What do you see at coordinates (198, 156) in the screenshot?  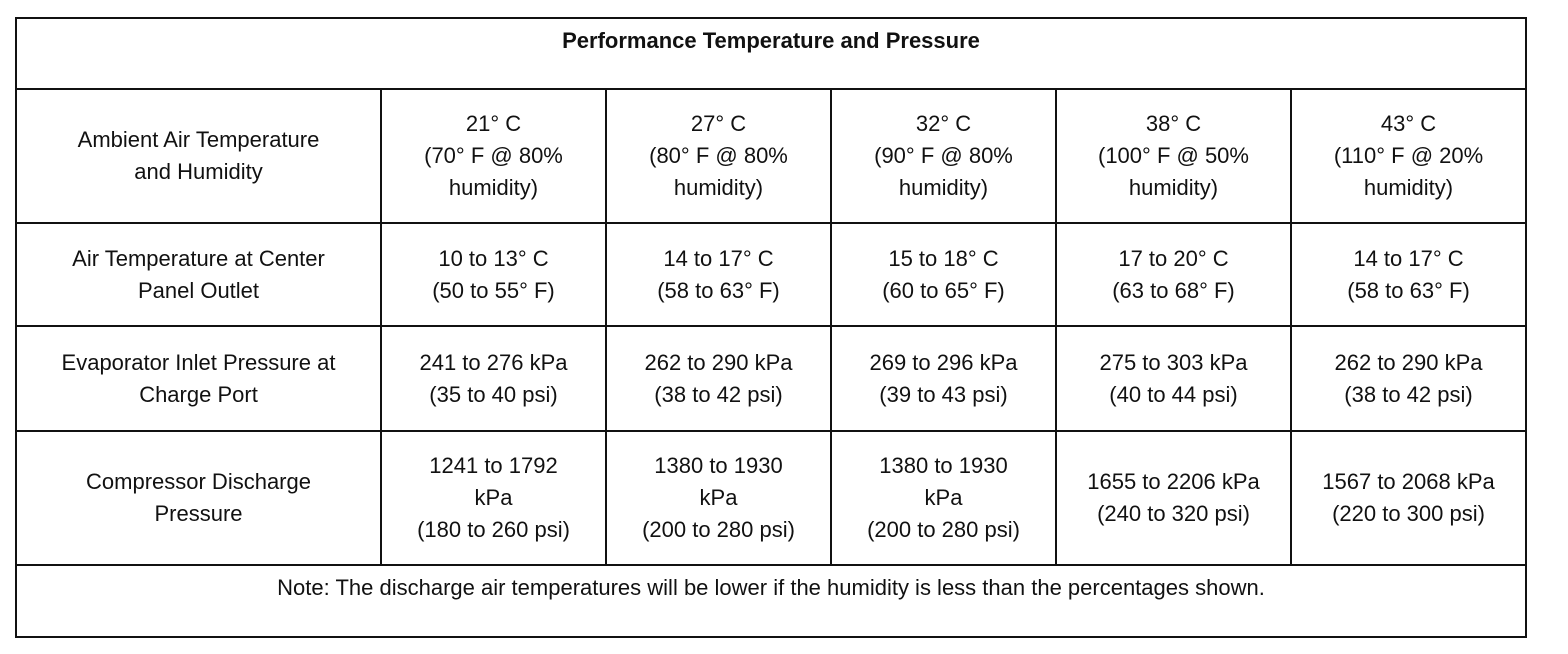 I see `row-label: Ambient Air Temperature and Humidity` at bounding box center [198, 156].